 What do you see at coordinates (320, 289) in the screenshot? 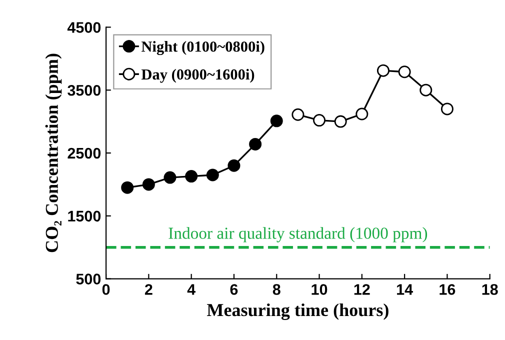
I see `x-tick-label: 10` at bounding box center [320, 289].